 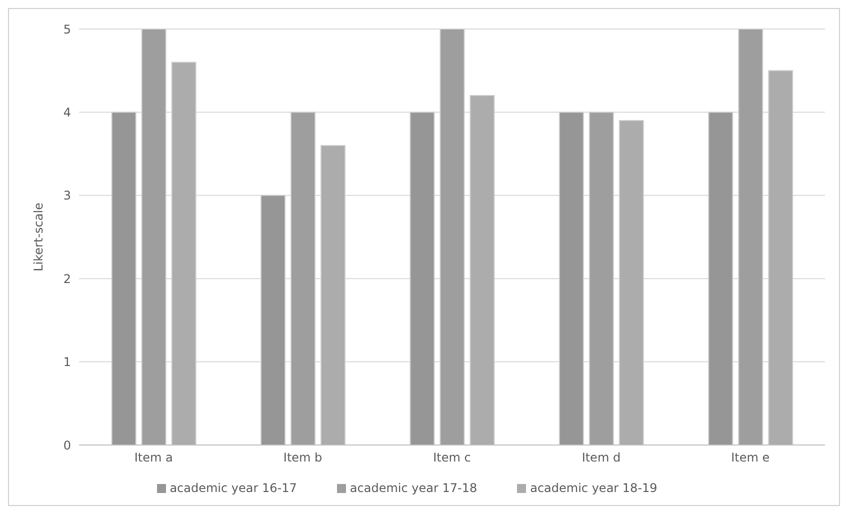 I want to click on x-tick-label: Item d, so click(x=601, y=457).